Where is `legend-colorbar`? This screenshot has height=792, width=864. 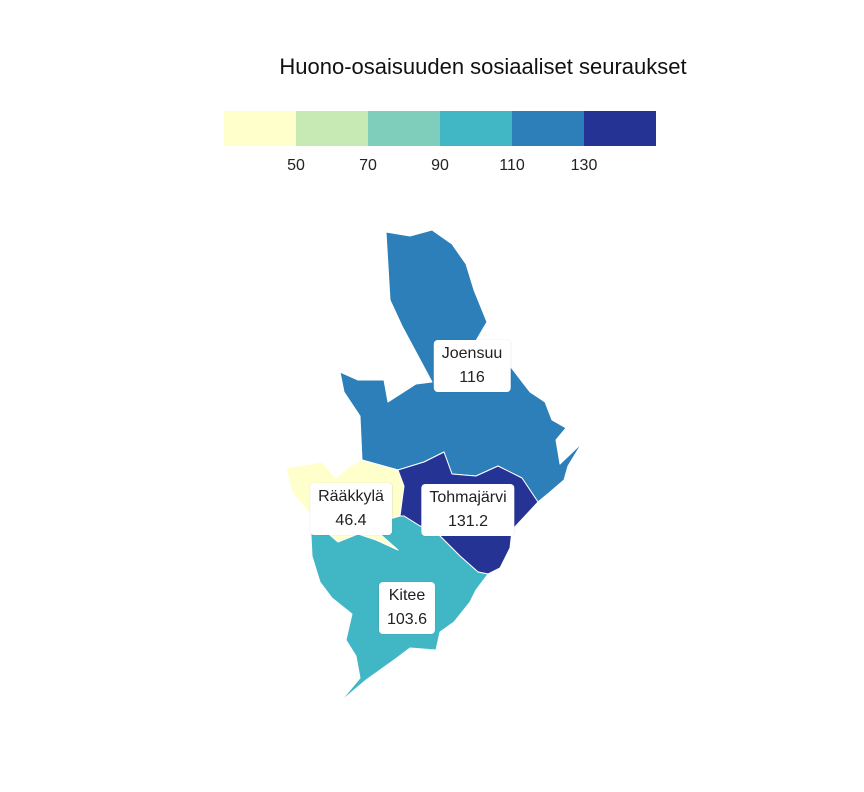
legend-colorbar is located at coordinates (440, 128).